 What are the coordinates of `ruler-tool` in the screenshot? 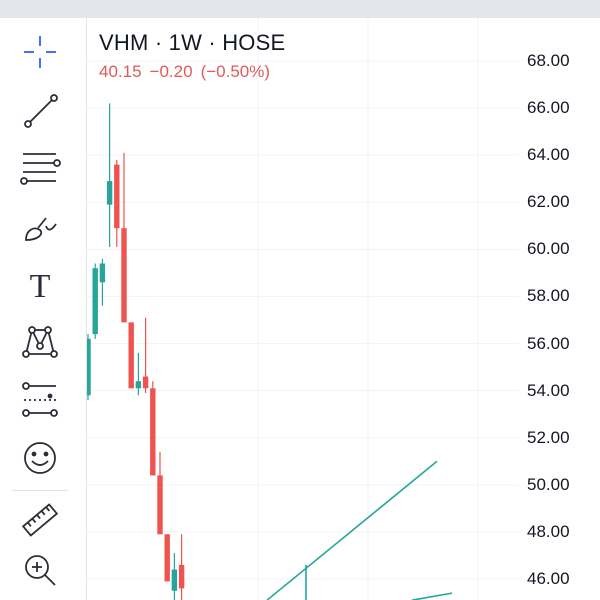 It's located at (40, 520).